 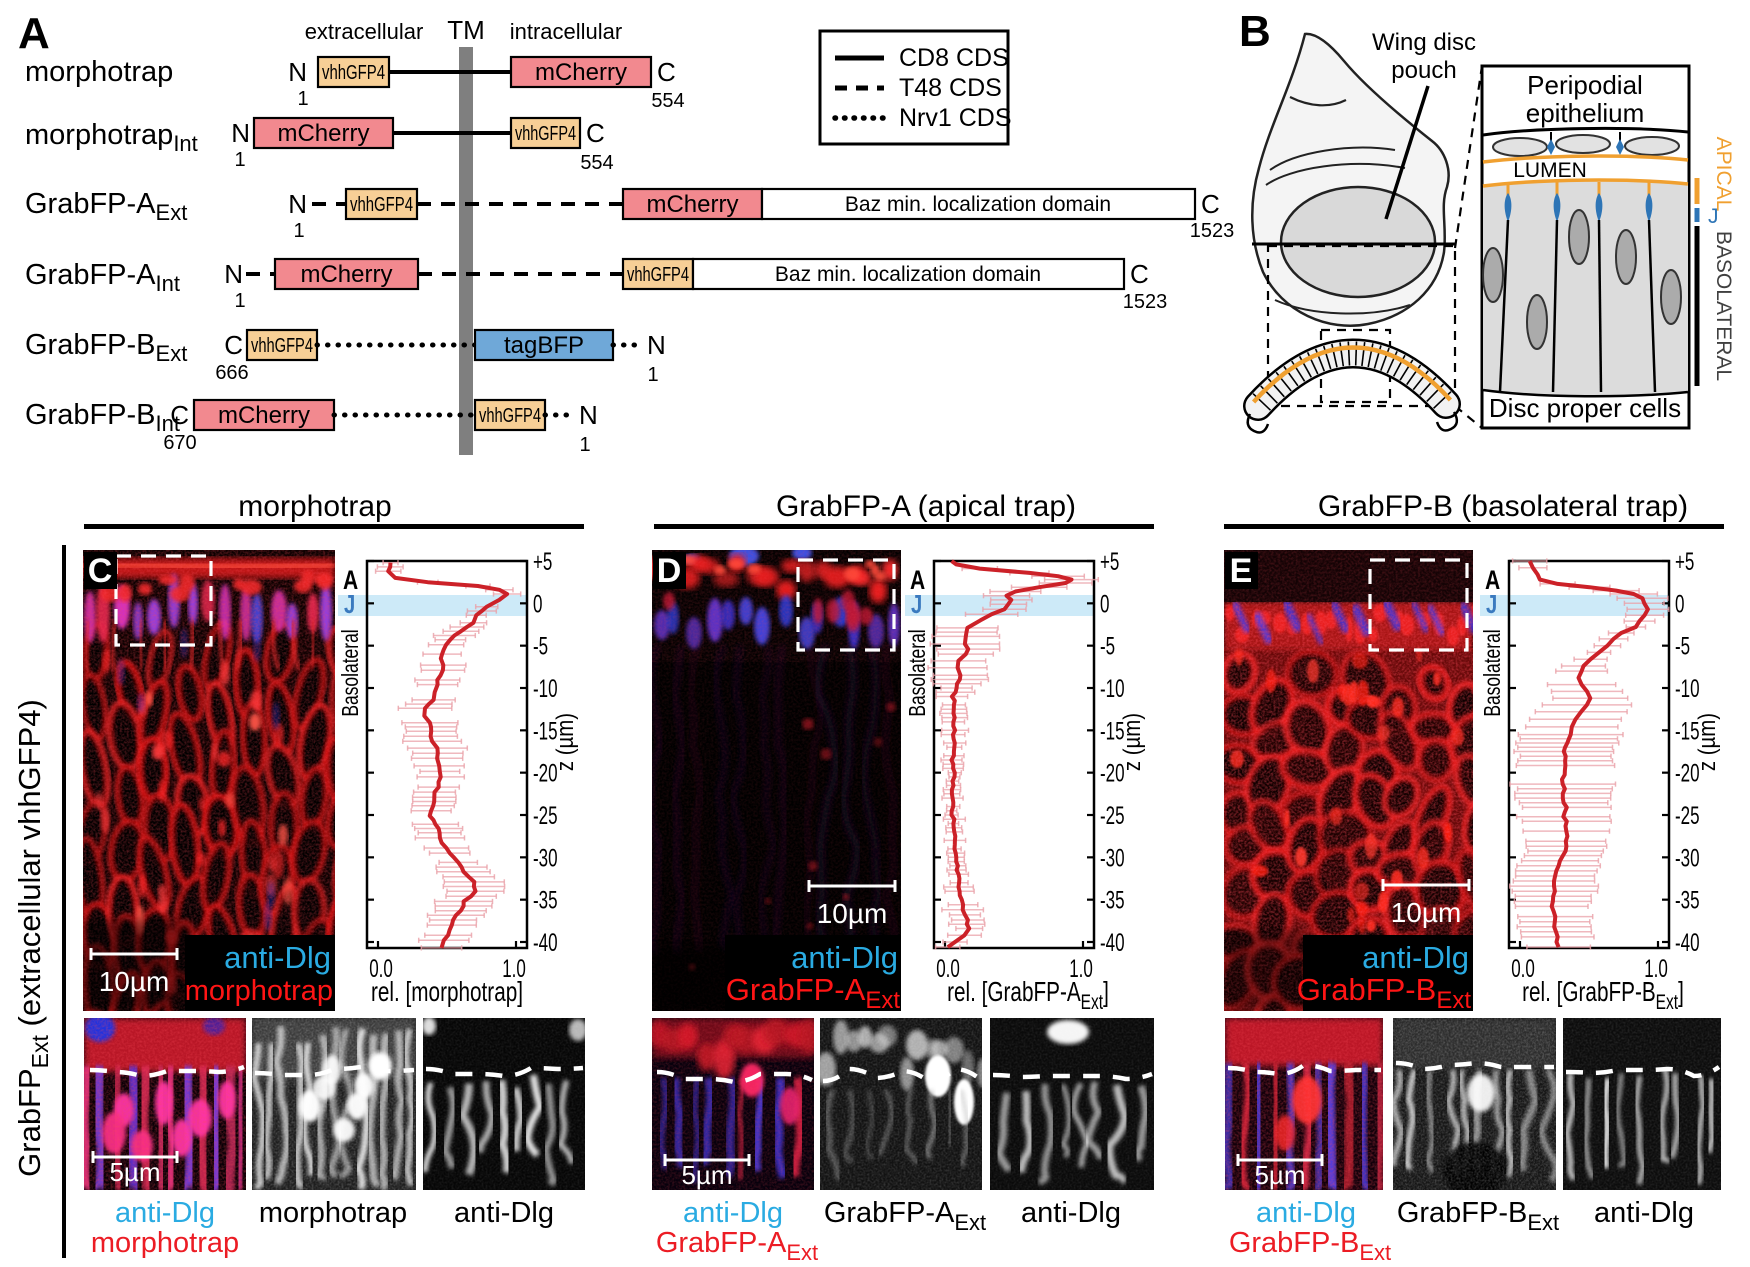 What do you see at coordinates (669, 571) in the screenshot?
I see `svg-text: D` at bounding box center [669, 571].